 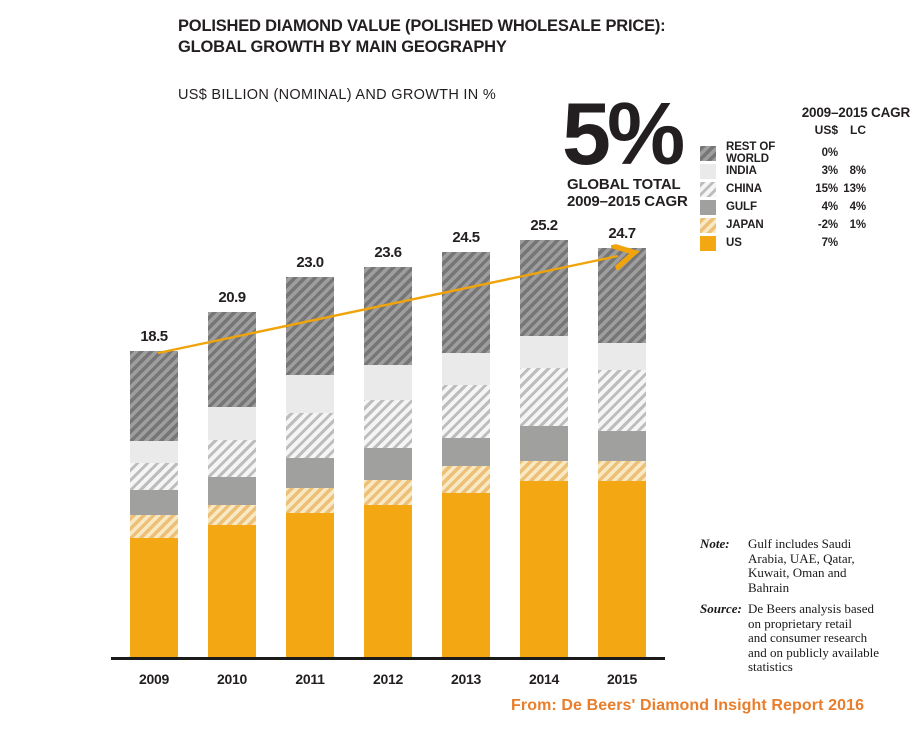 I want to click on bar-segment-us-2009, so click(x=154, y=598).